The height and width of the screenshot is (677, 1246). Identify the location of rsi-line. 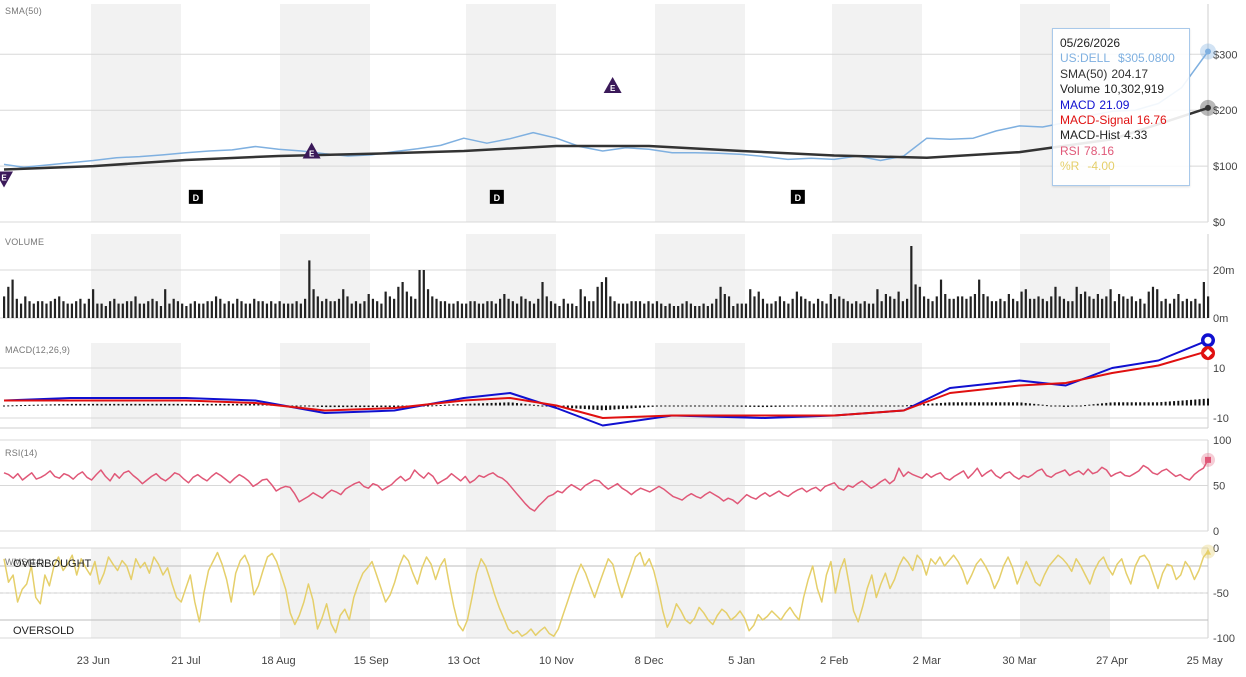
(606, 485).